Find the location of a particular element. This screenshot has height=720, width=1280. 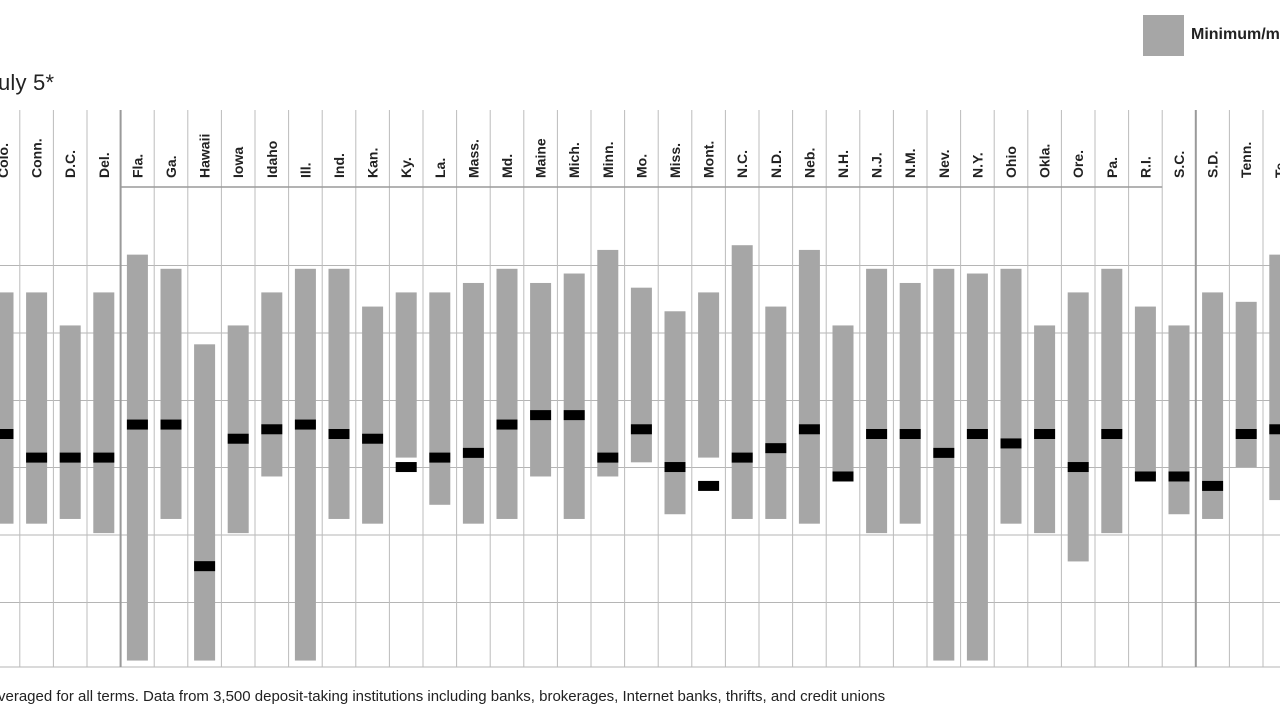

range-bar-ind is located at coordinates (339, 393).